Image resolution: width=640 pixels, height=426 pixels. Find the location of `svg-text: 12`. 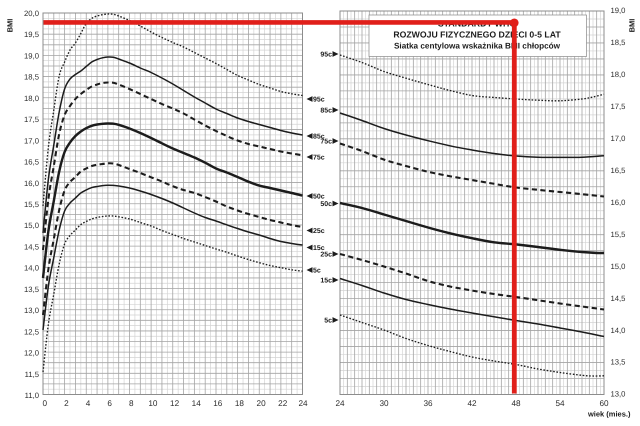

svg-text: 12 is located at coordinates (175, 403).